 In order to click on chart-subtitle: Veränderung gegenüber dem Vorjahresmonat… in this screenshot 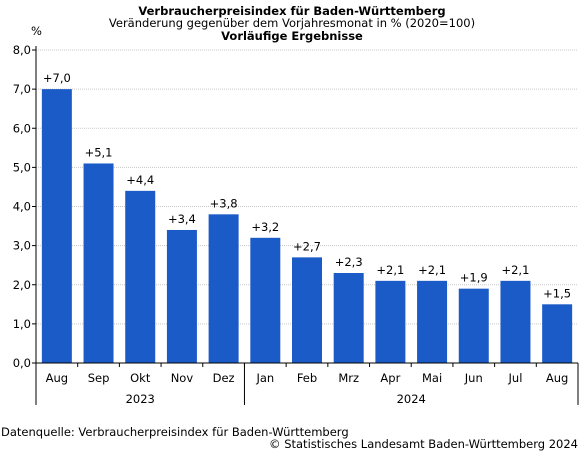, I will do `click(292, 23)`.